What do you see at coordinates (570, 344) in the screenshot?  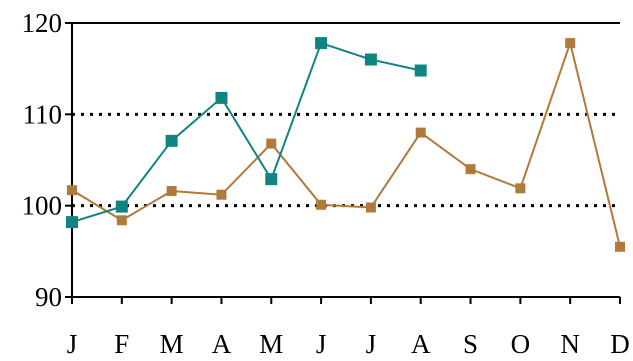 I see `x-tick-label: N` at bounding box center [570, 344].